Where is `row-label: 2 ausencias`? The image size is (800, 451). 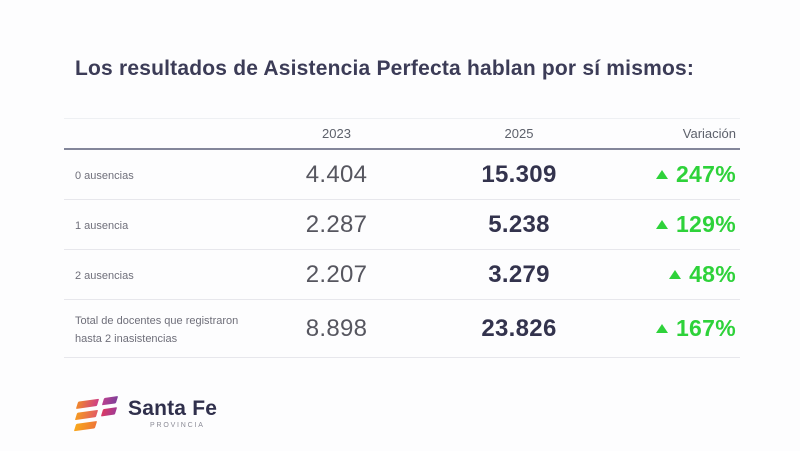
row-label: 2 ausencias is located at coordinates (104, 275).